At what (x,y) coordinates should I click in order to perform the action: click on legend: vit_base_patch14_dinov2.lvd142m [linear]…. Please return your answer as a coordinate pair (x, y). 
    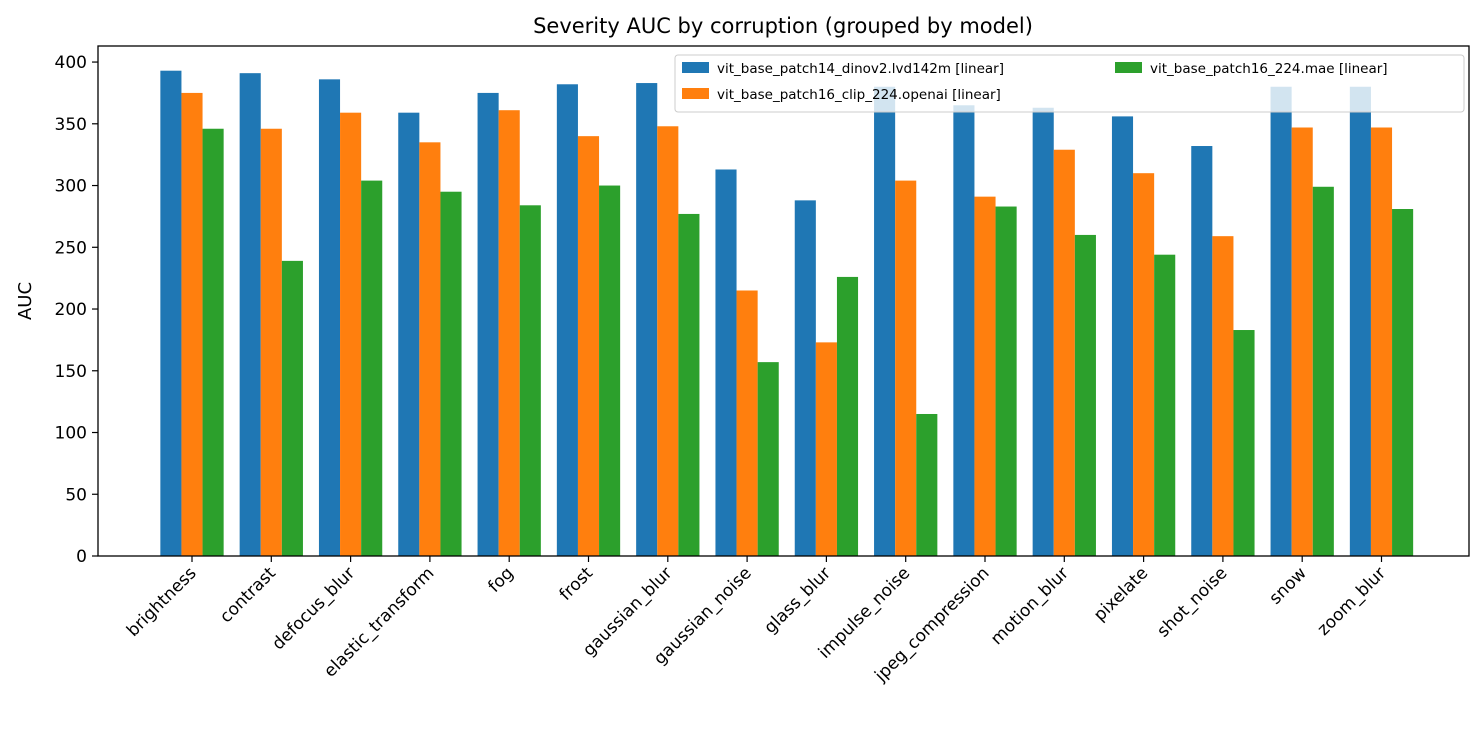
    Looking at the image, I should click on (1069, 83).